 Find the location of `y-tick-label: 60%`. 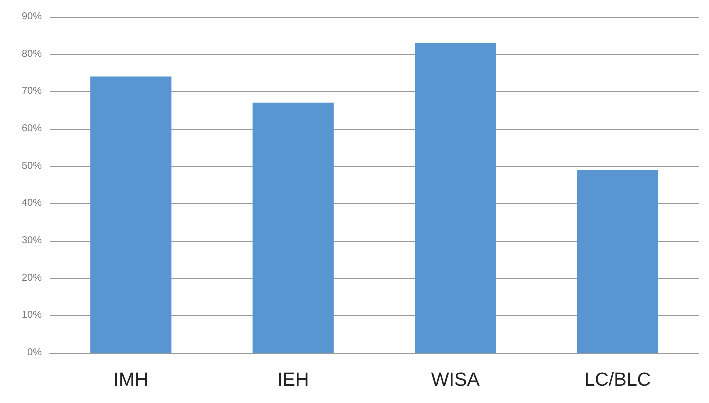

y-tick-label: 60% is located at coordinates (32, 129).